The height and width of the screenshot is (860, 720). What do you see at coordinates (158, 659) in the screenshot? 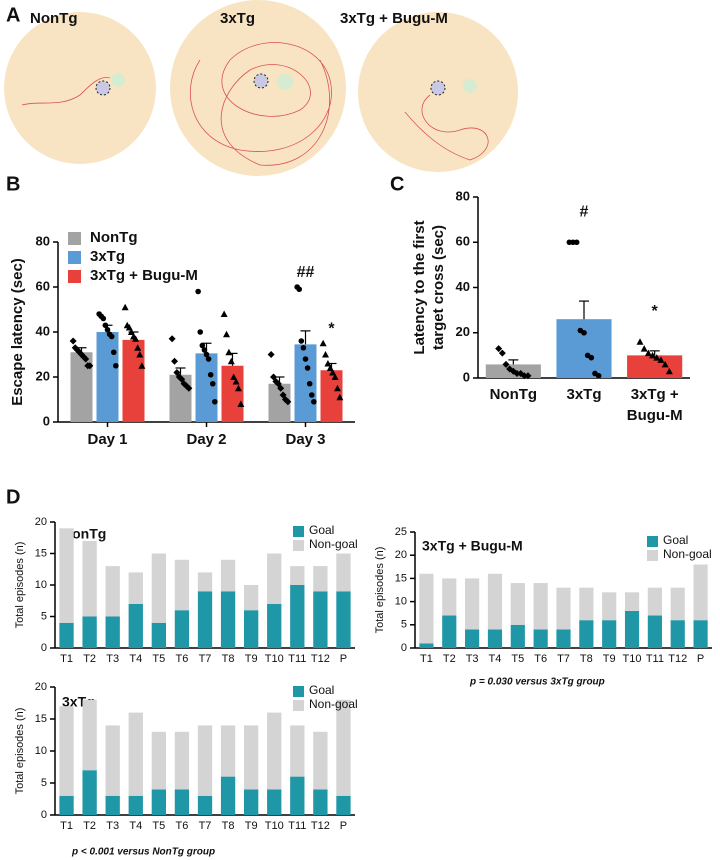
I see `x-tick-label: T5` at bounding box center [158, 659].